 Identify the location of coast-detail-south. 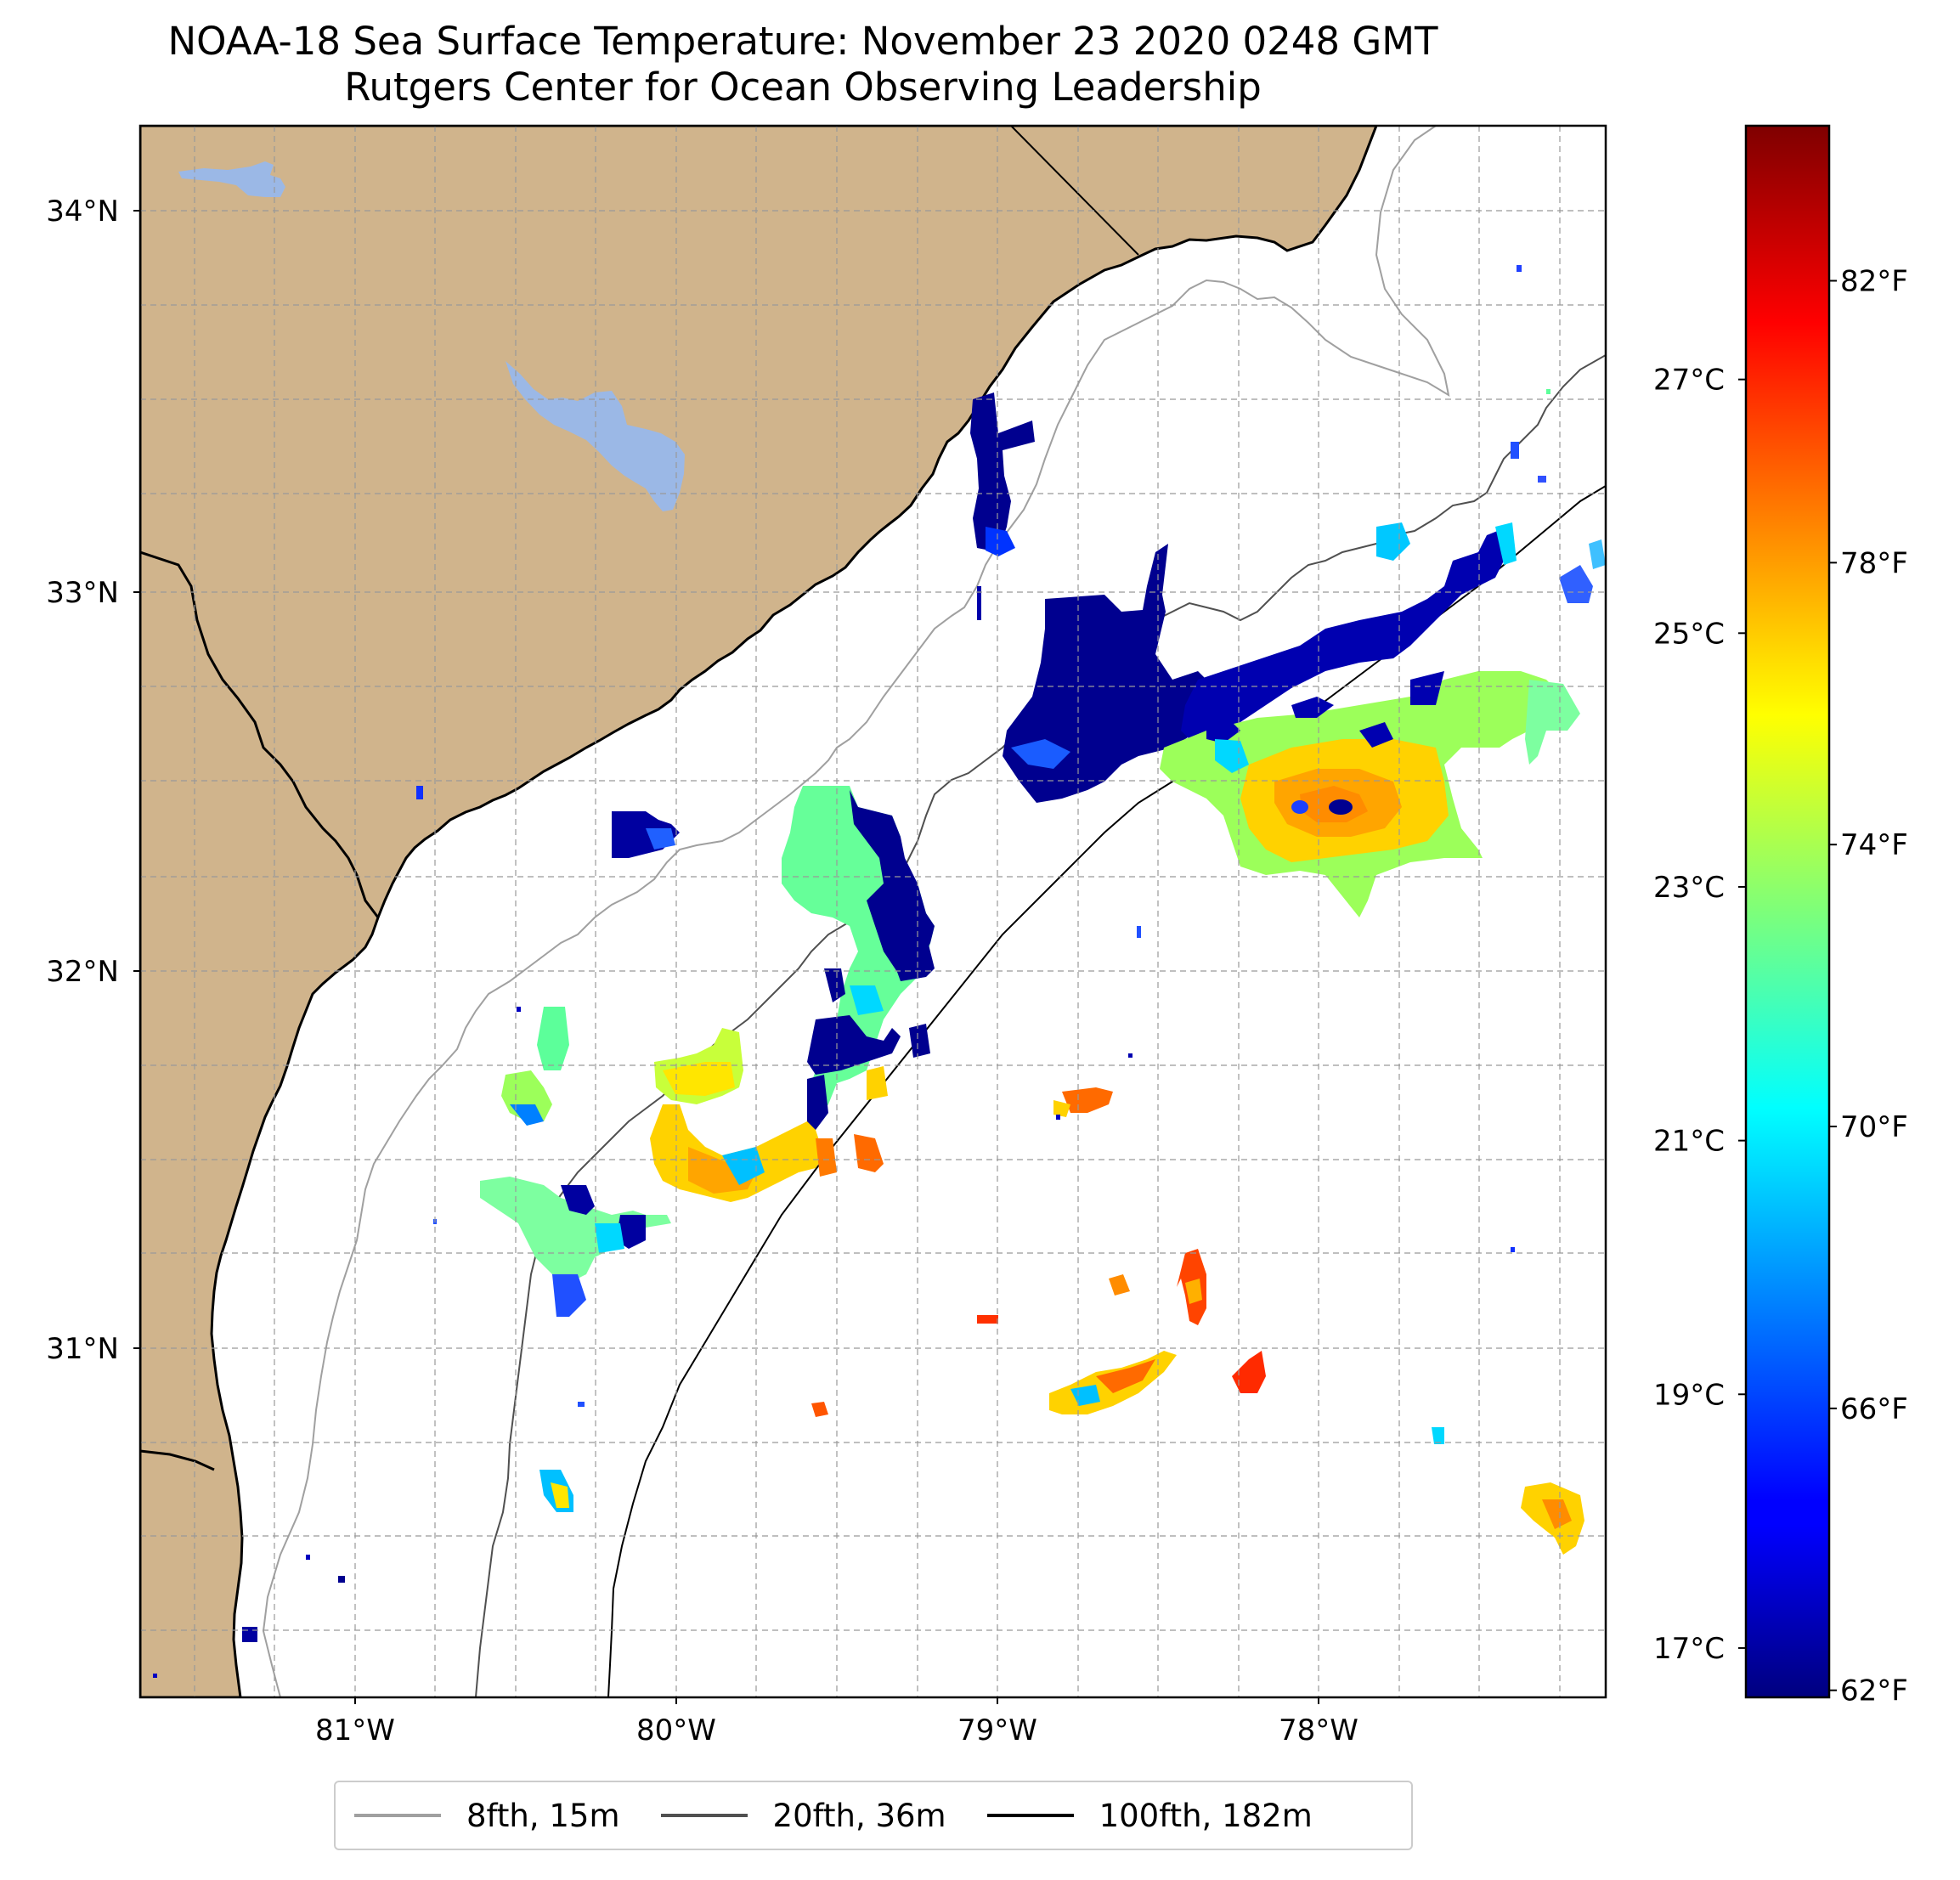
(177, 1460).